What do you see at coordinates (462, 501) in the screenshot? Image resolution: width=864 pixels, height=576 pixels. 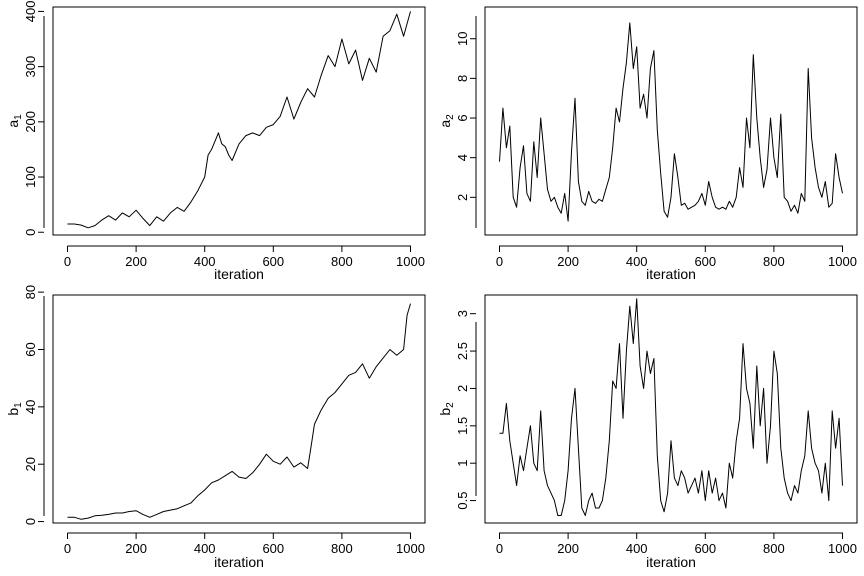 I see `y-tick-label: 0.5` at bounding box center [462, 501].